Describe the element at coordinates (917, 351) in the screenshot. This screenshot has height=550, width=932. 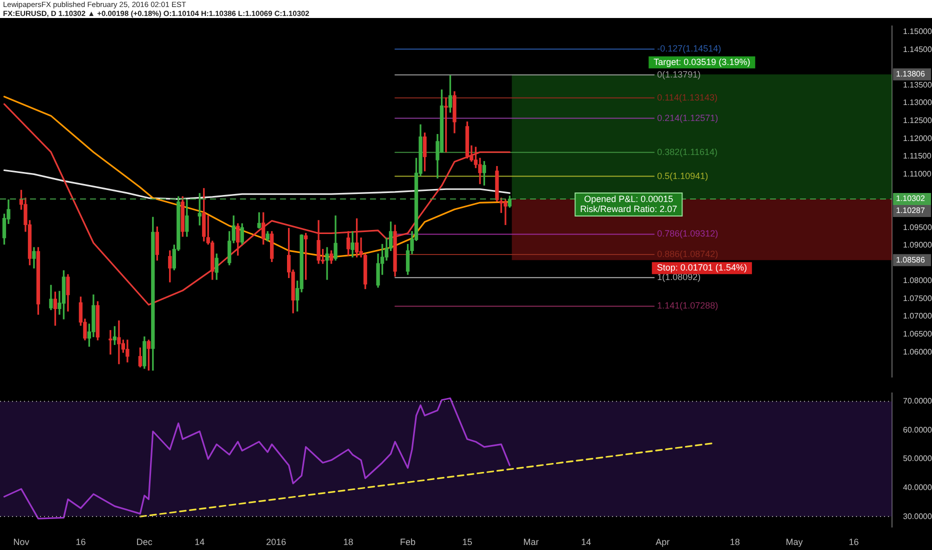
I see `y-tick-label: 1.06000` at that location.